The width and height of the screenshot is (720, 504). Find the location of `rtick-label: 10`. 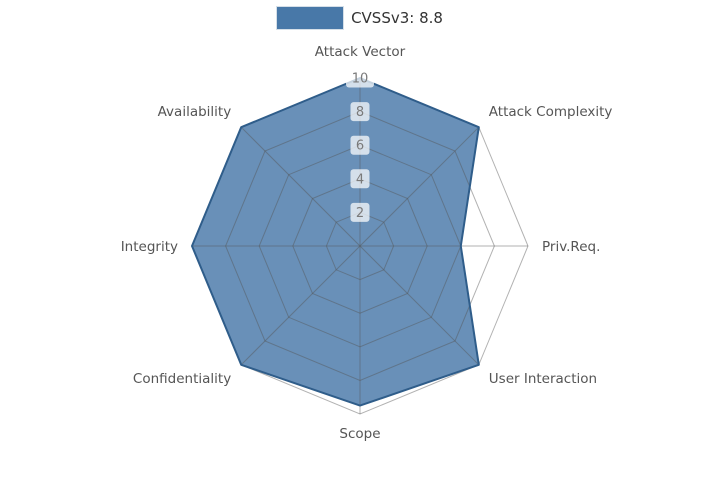

rtick-label: 10 is located at coordinates (360, 79).